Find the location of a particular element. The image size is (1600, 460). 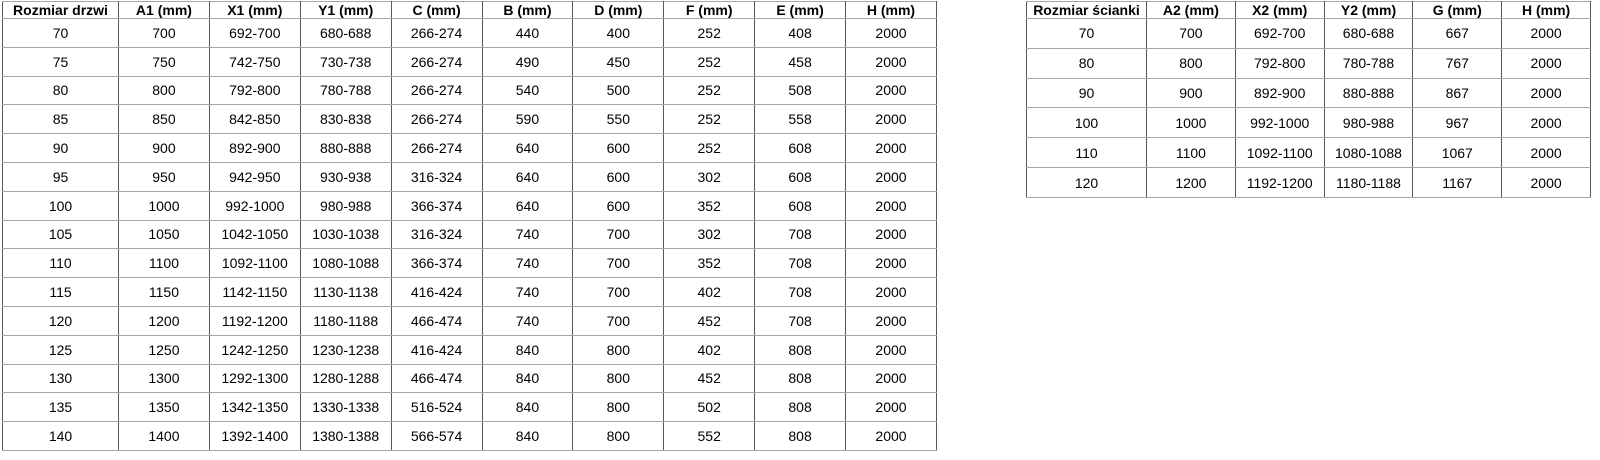

table-cell: 740 is located at coordinates (527, 263).